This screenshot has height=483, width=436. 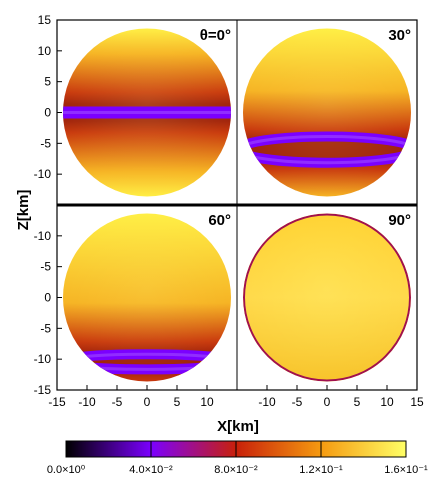 I want to click on panel-1-sphere, so click(x=147, y=112).